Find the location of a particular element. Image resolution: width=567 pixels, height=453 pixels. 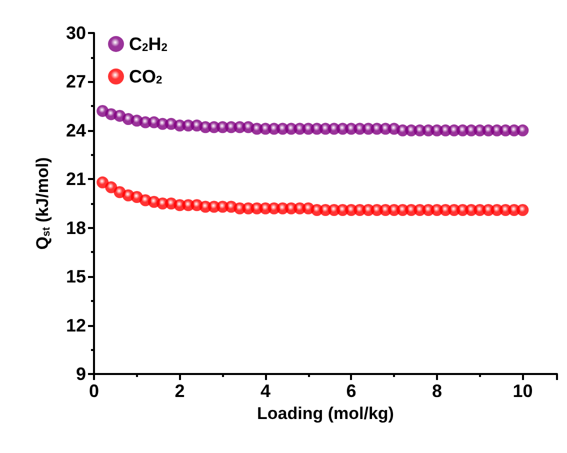

y-axis-title: Qst (kJ/mol) is located at coordinates (42, 203).